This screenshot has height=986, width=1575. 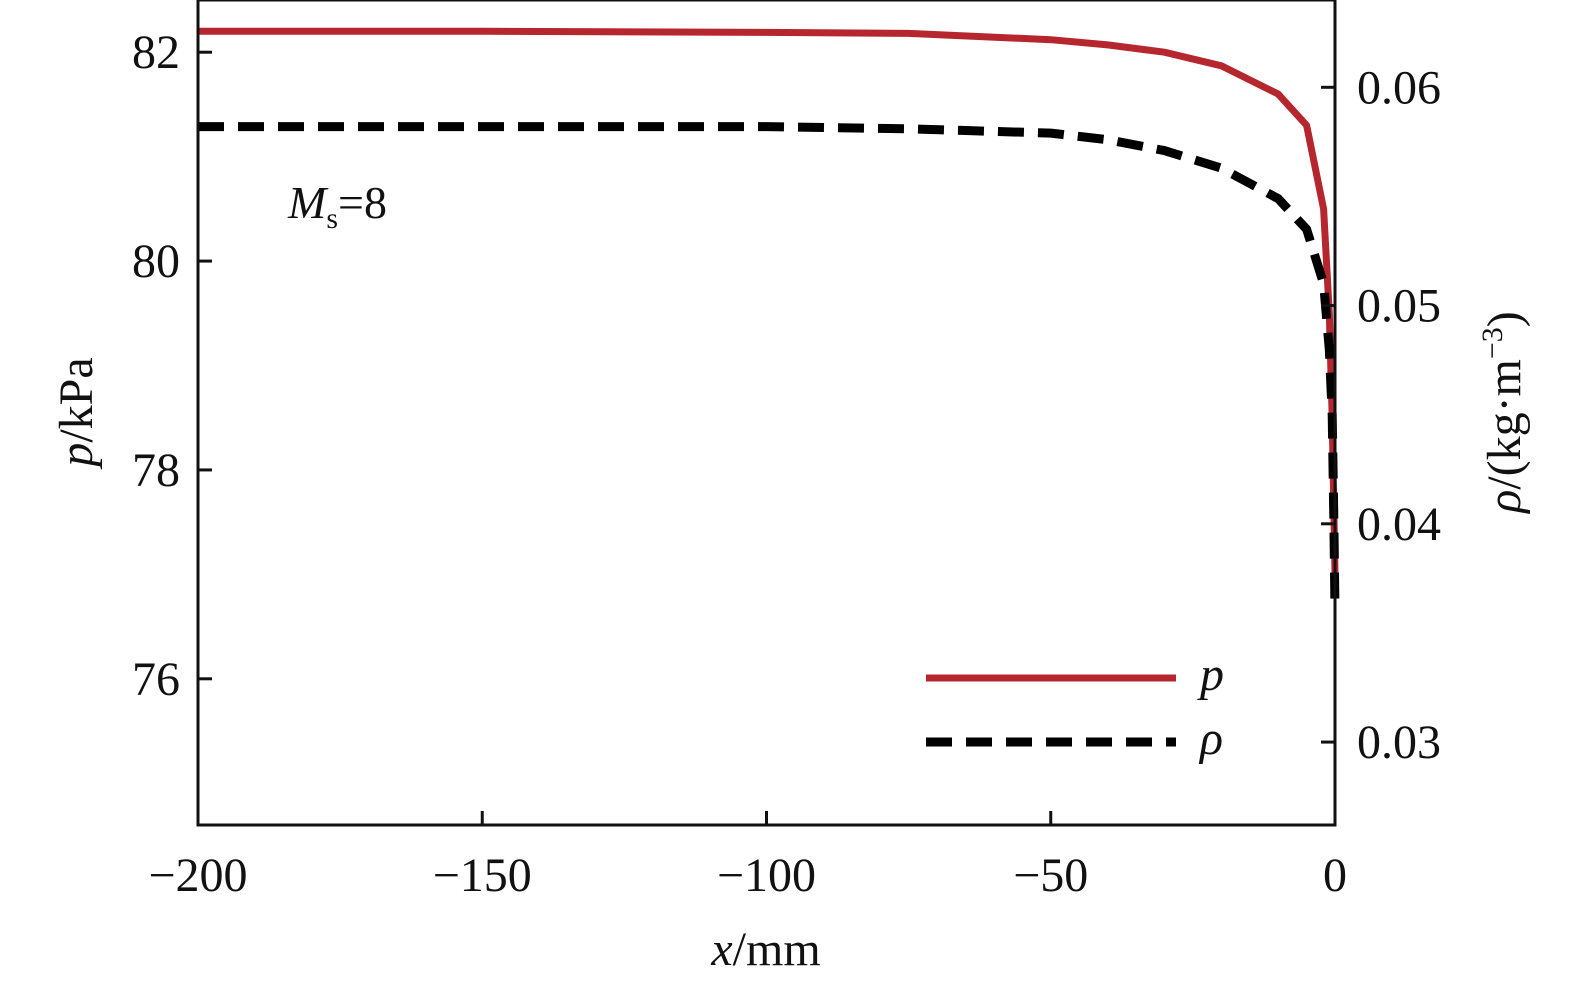 What do you see at coordinates (1050, 875) in the screenshot?
I see `x-tick-label: −50` at bounding box center [1050, 875].